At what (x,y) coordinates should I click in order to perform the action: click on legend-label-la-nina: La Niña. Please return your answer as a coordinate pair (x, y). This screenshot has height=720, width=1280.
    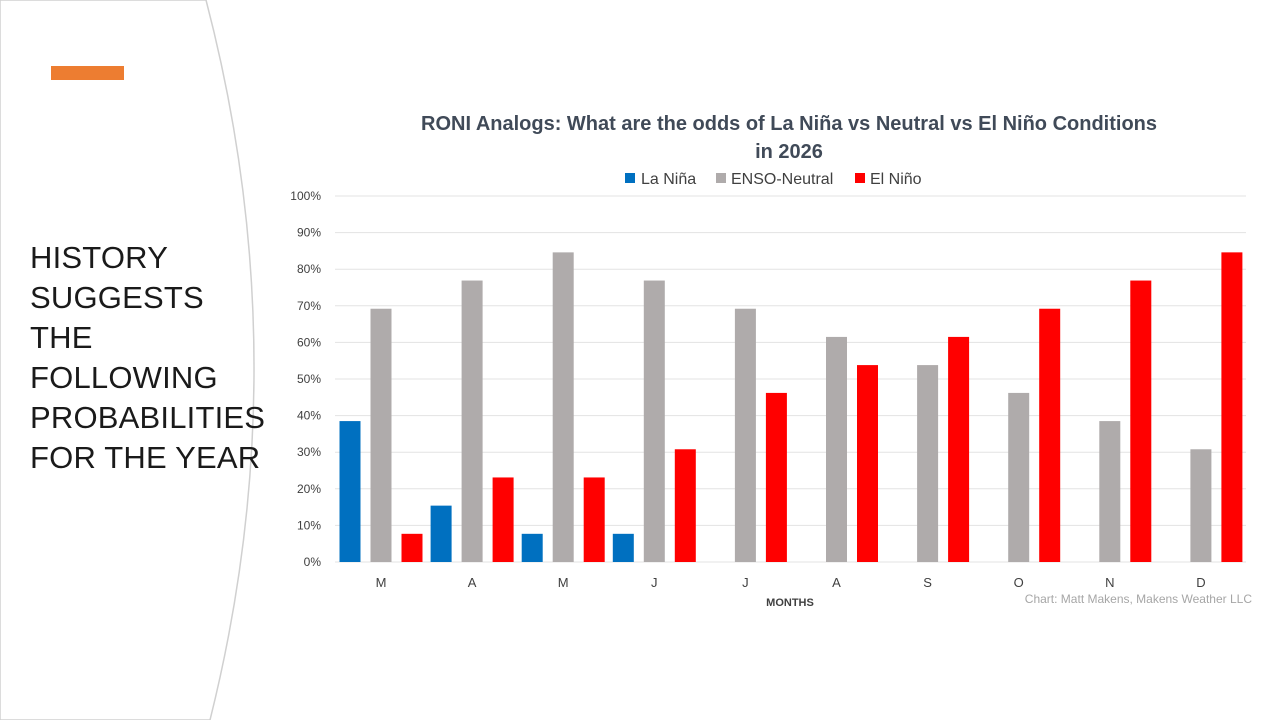
    Looking at the image, I should click on (668, 179).